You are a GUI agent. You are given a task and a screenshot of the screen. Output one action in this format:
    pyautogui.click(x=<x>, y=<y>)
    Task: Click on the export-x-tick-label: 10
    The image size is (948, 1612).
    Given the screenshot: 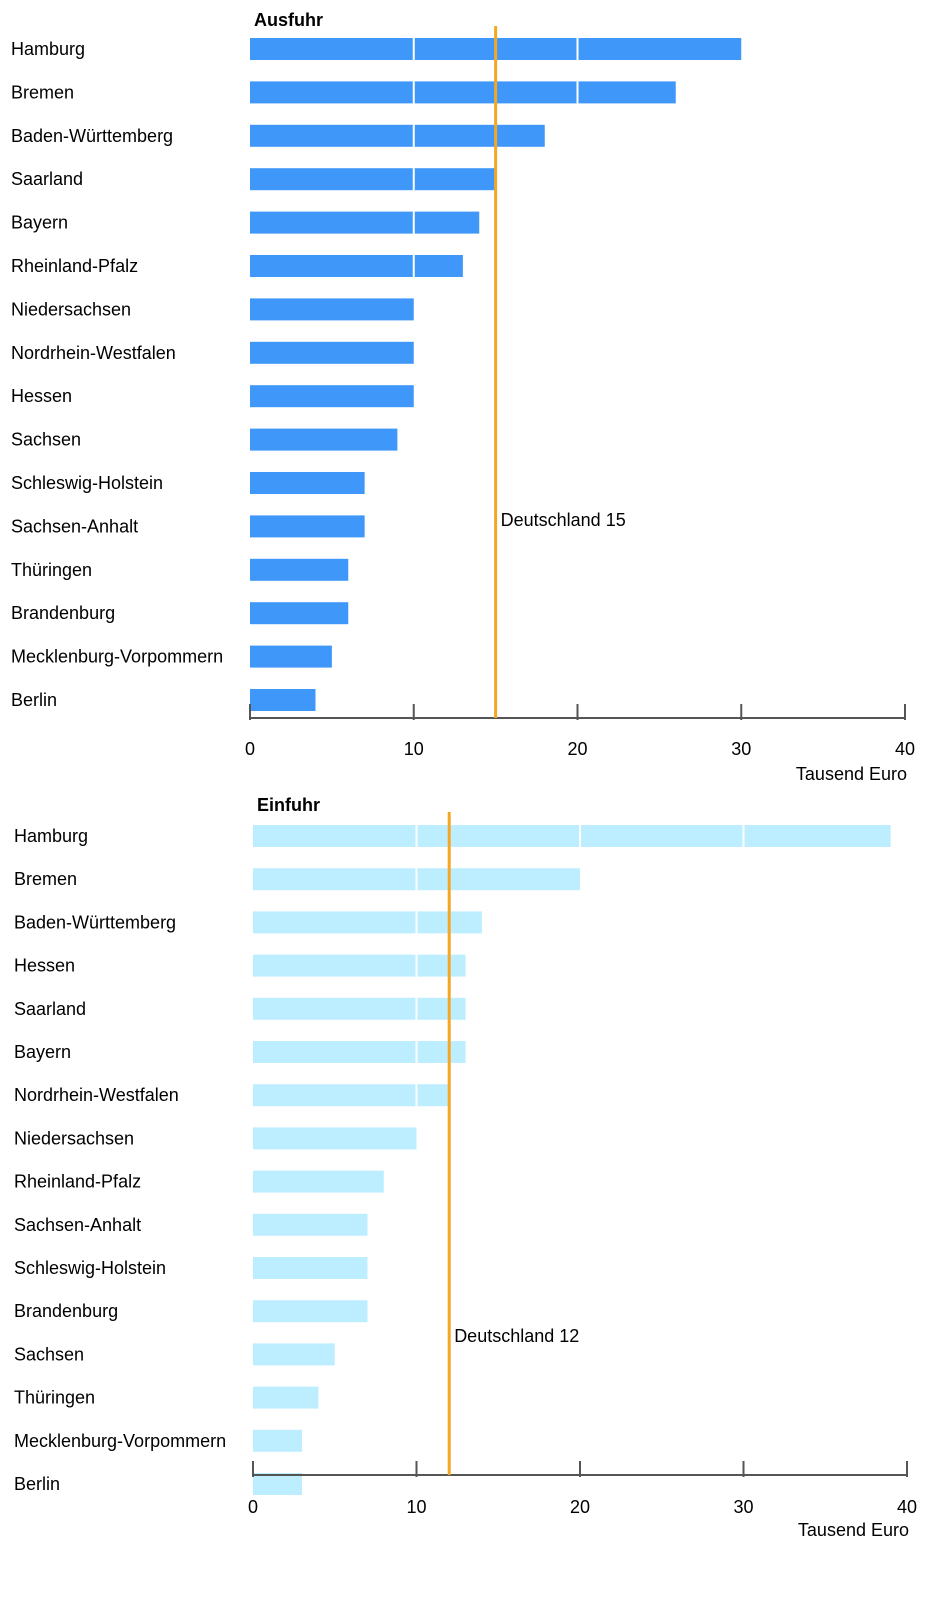 What is the action you would take?
    pyautogui.click(x=414, y=749)
    